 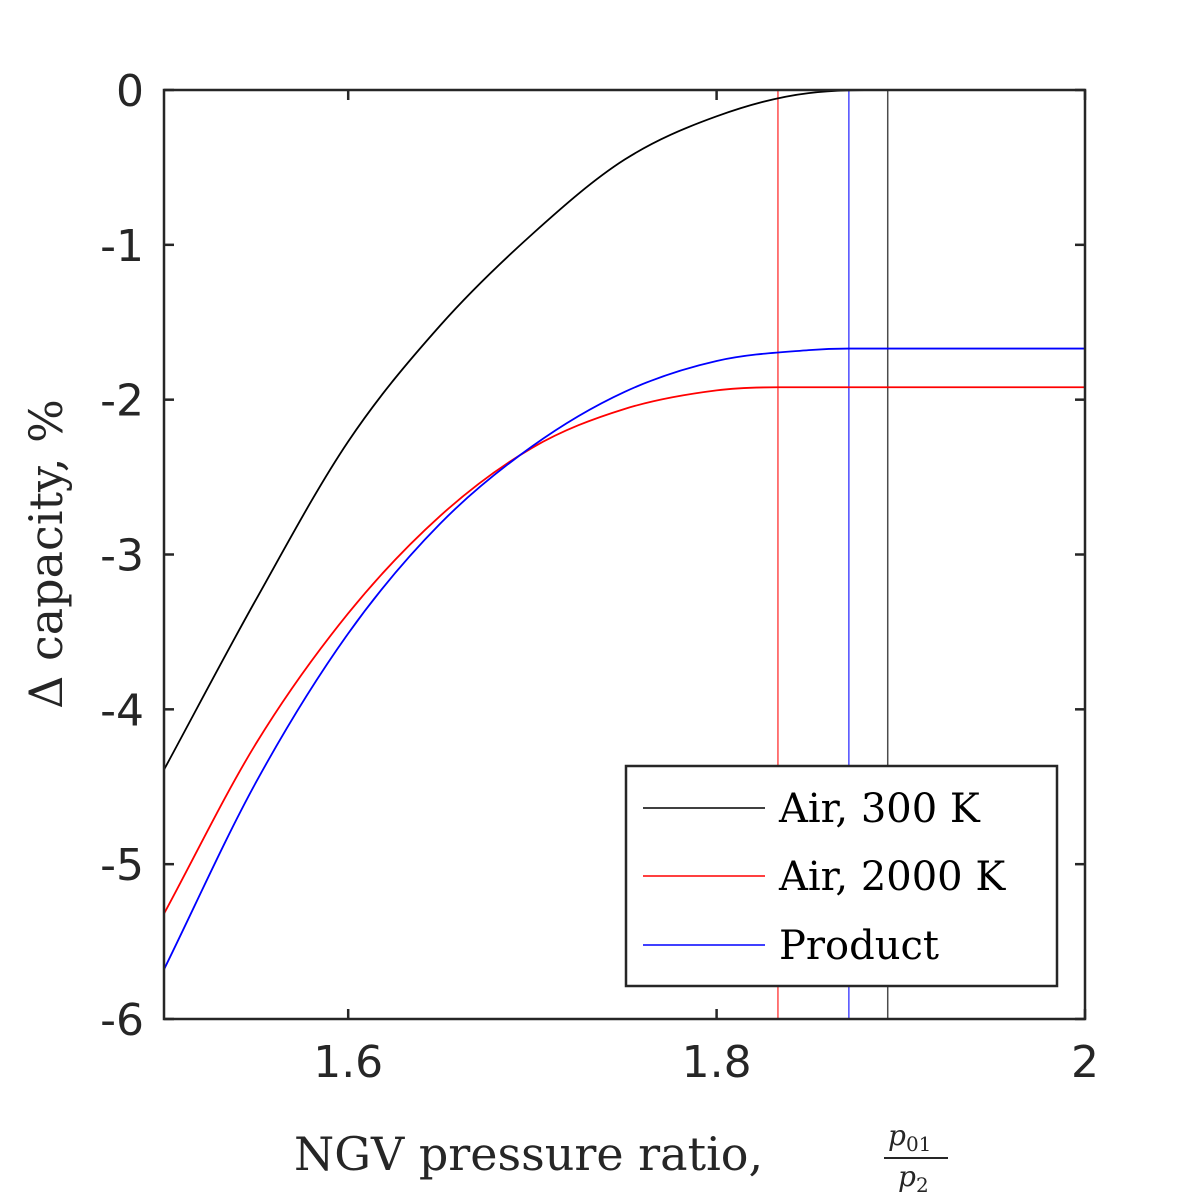 I want to click on y-tick-label: -3, so click(x=122, y=556).